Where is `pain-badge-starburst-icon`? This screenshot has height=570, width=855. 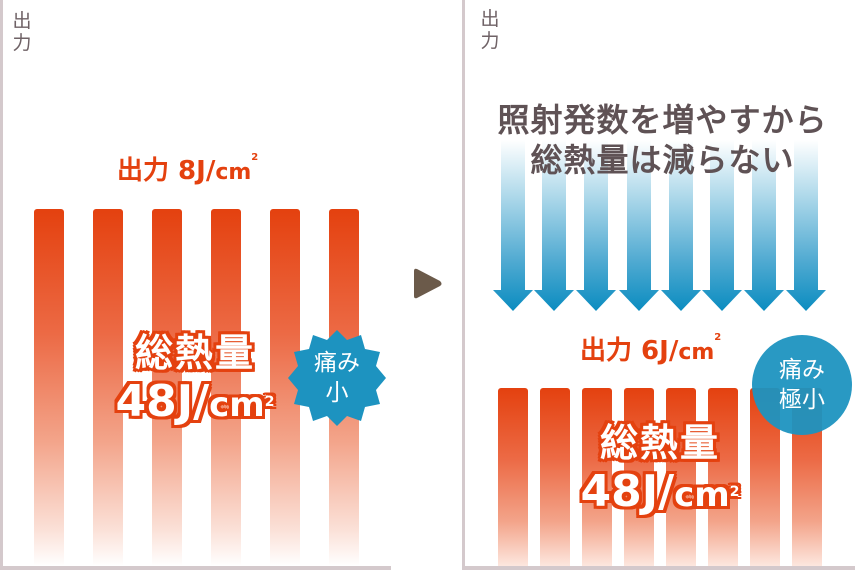 pain-badge-starburst-icon is located at coordinates (337, 378).